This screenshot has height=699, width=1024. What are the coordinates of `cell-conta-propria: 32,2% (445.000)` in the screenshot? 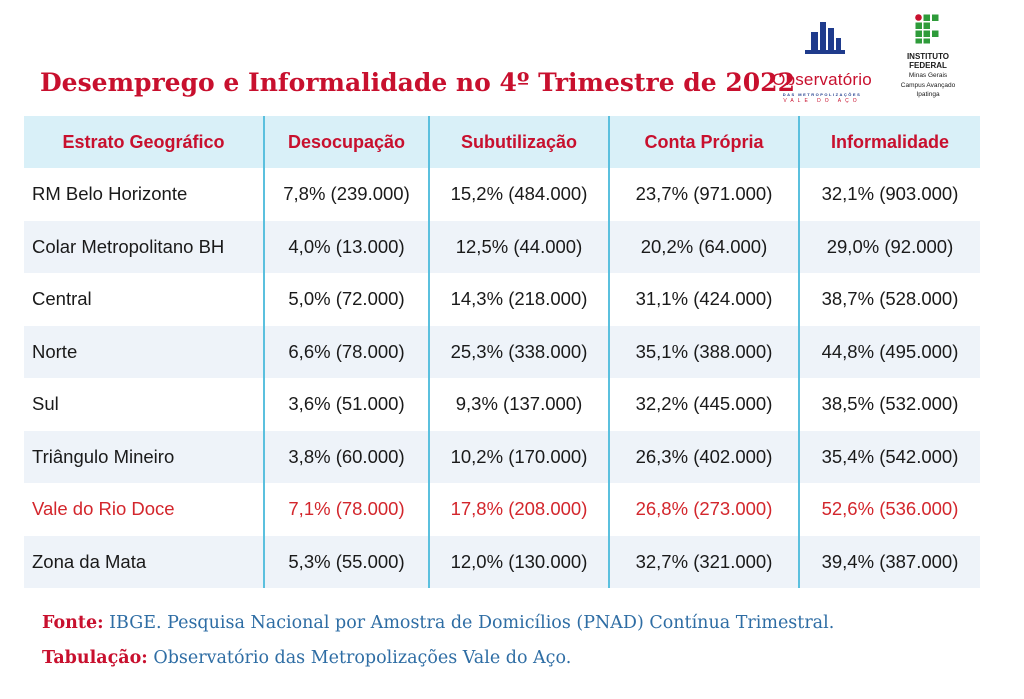 It's located at (703, 404).